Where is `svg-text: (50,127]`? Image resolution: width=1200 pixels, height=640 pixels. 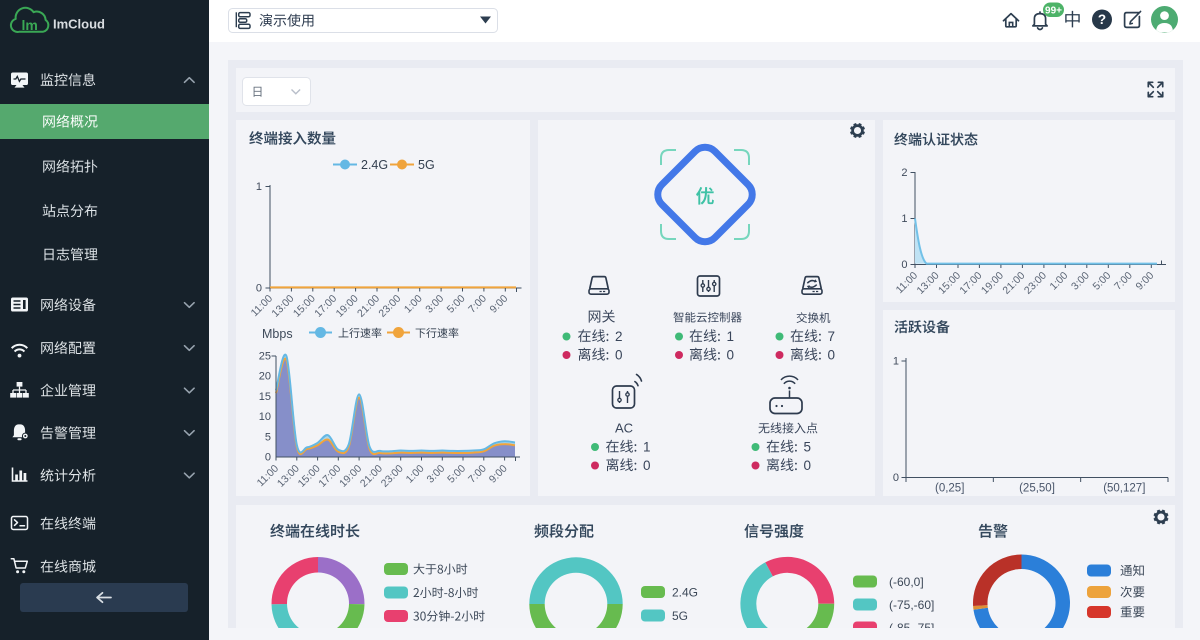
svg-text: (50,127] is located at coordinates (1124, 489).